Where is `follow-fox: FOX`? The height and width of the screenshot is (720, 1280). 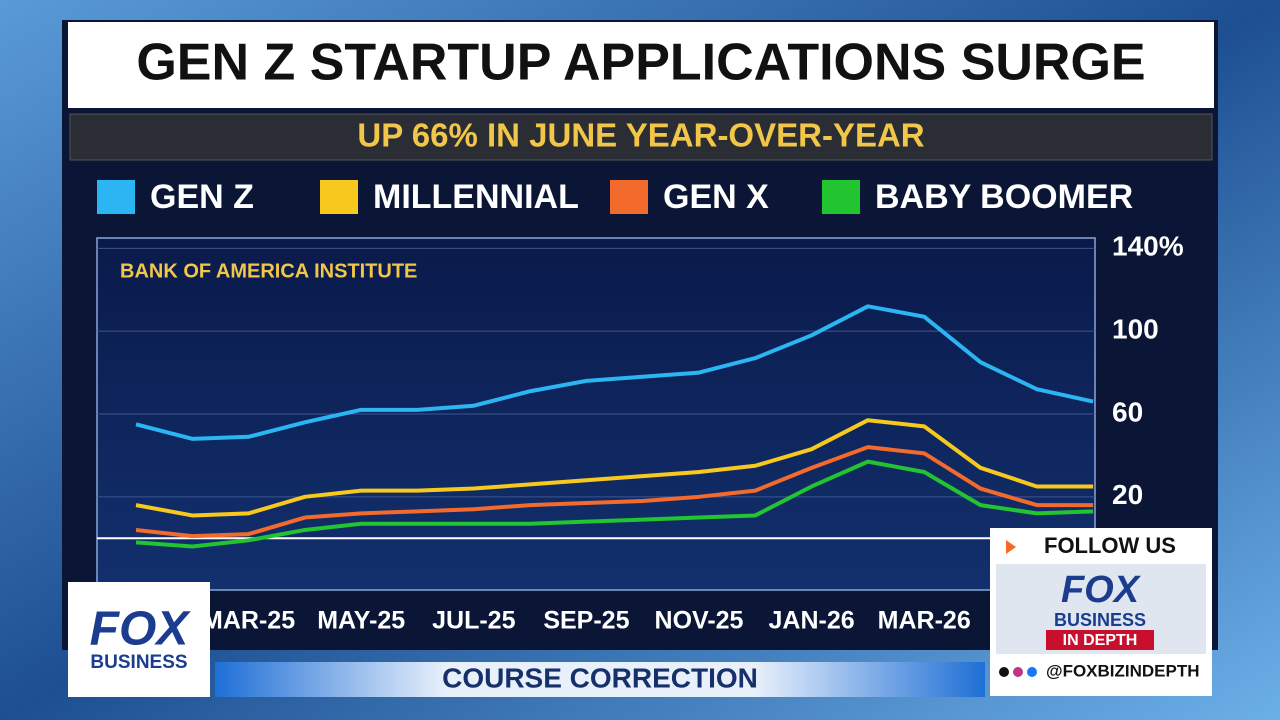
follow-fox: FOX is located at coordinates (1101, 590).